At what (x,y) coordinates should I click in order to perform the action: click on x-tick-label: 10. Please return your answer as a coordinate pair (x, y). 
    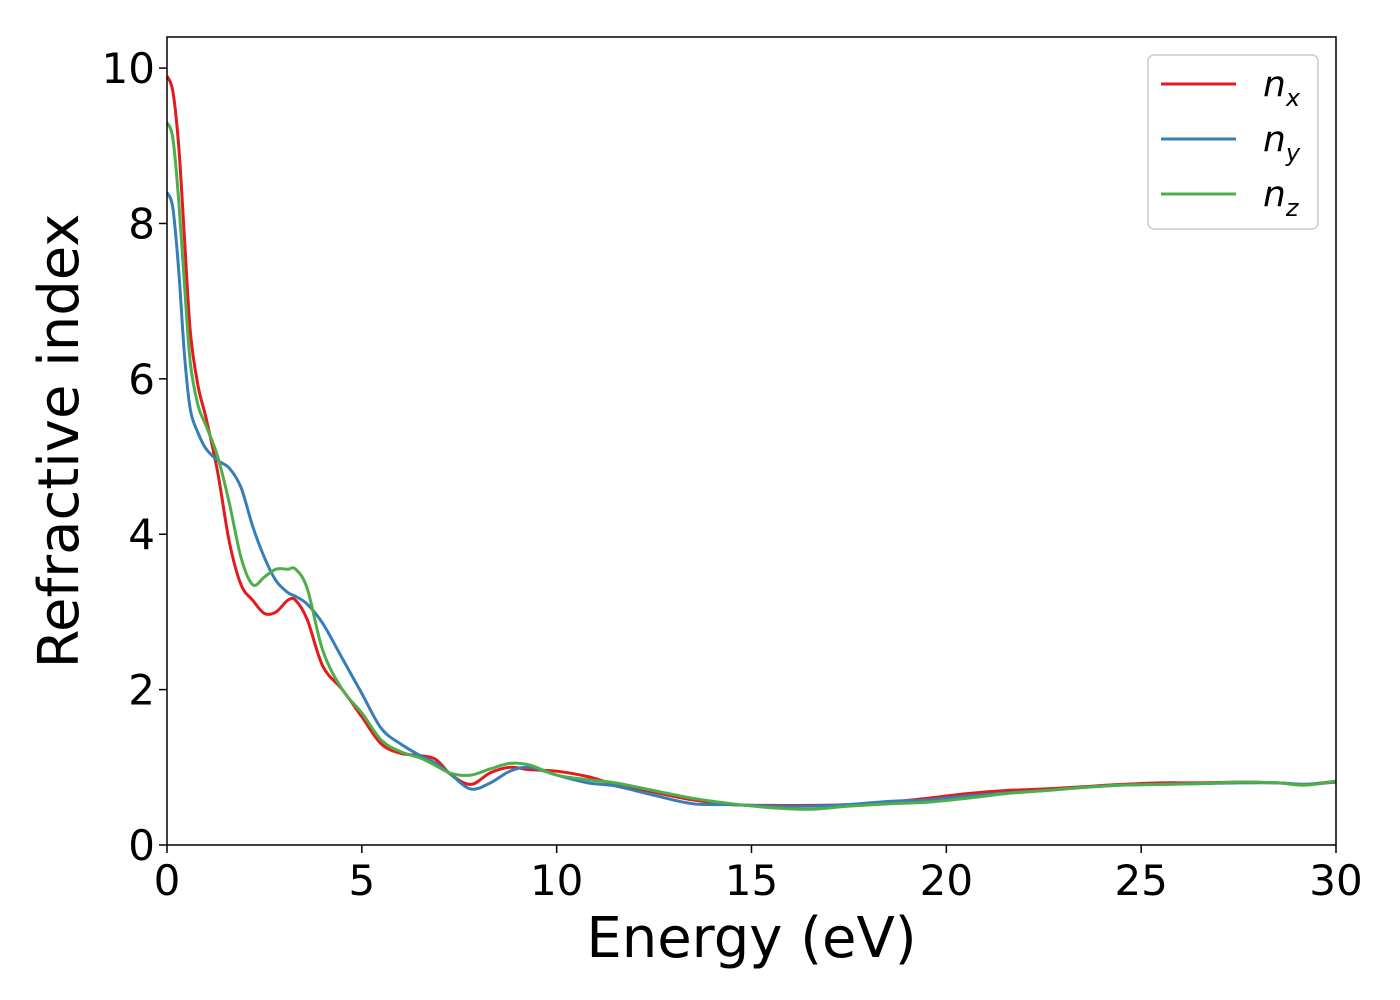
    Looking at the image, I should click on (556, 880).